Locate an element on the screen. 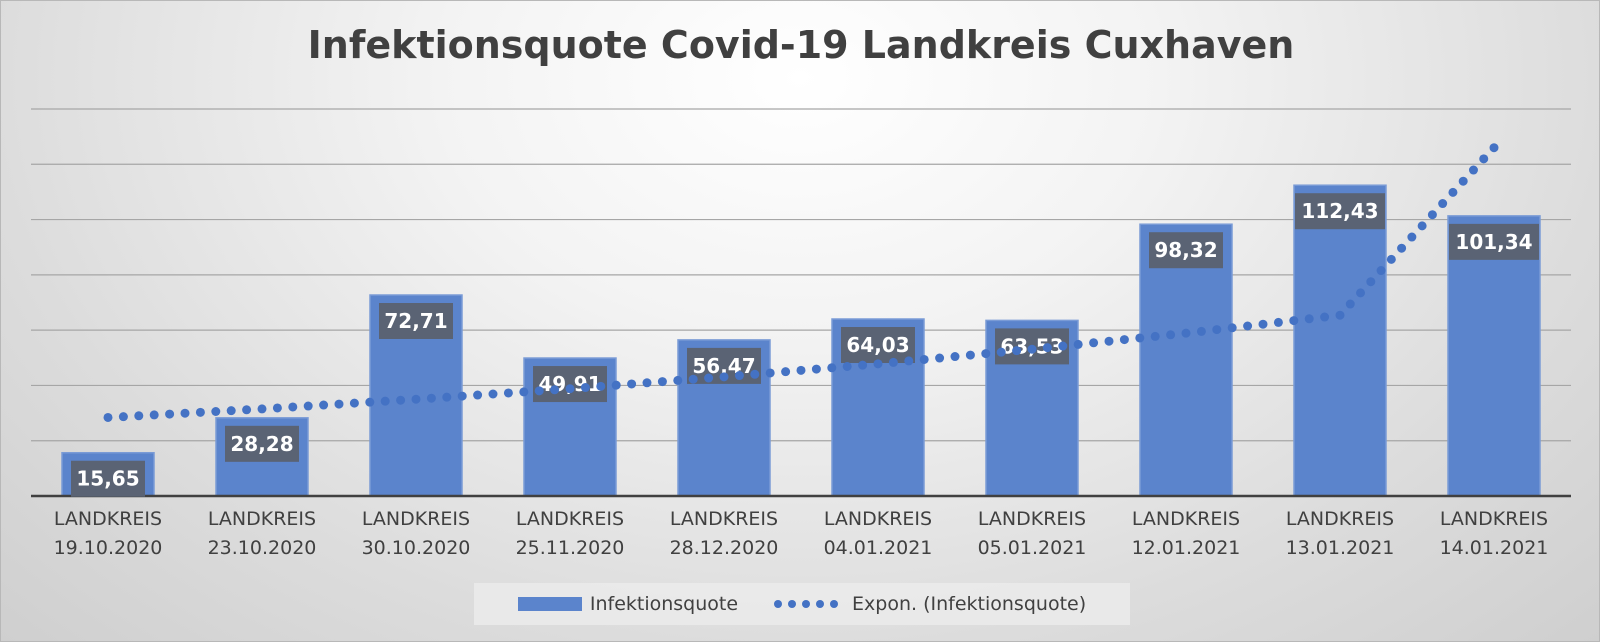  legend: Infektionsquote Expon. (Infektionsquote) is located at coordinates (802, 604).